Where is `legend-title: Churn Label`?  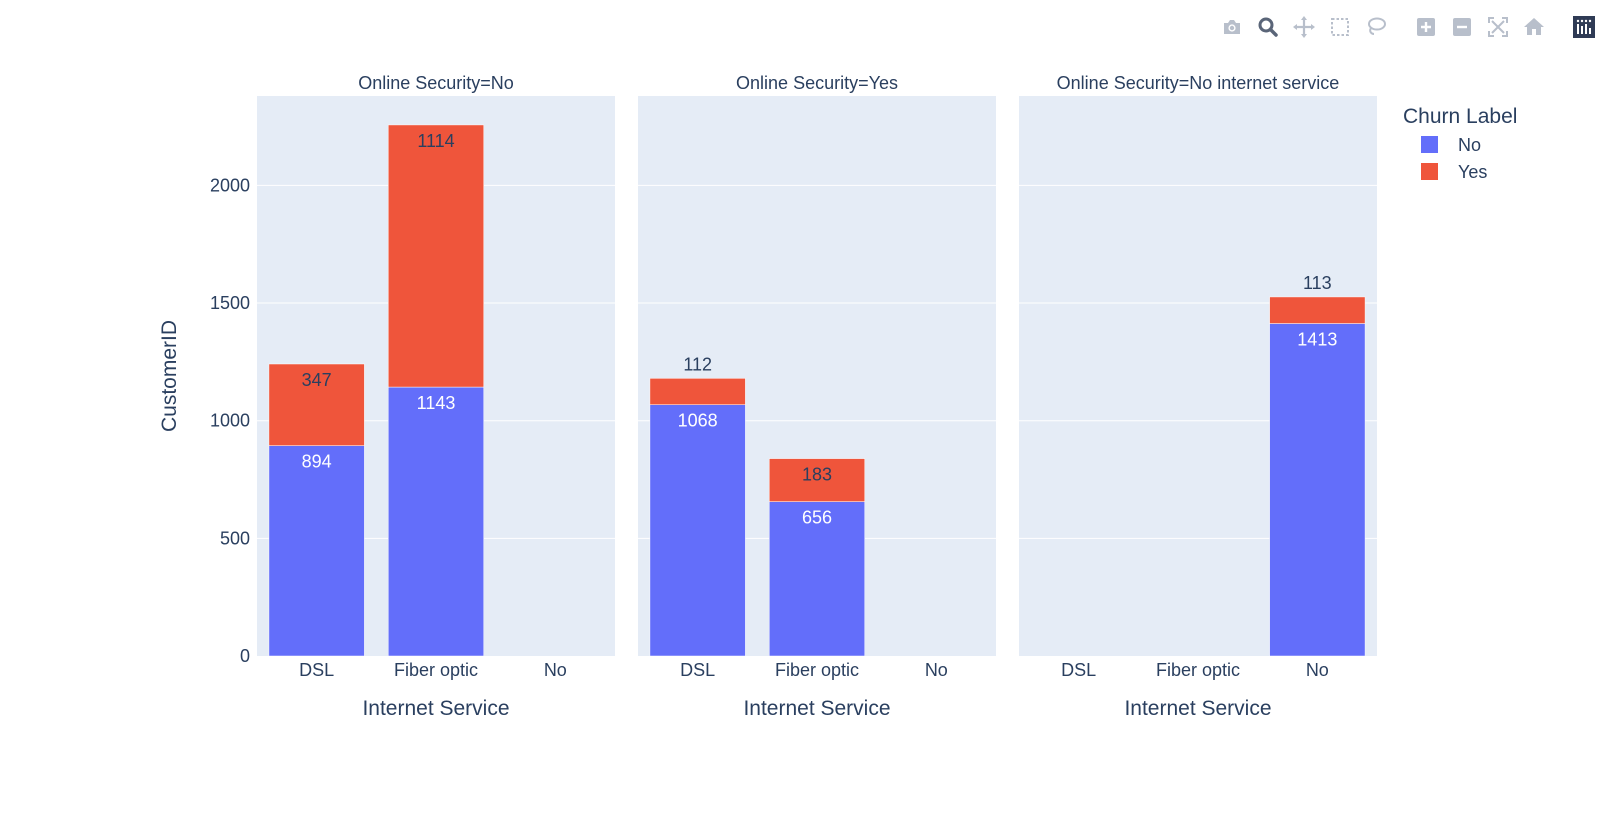 legend-title: Churn Label is located at coordinates (1460, 116).